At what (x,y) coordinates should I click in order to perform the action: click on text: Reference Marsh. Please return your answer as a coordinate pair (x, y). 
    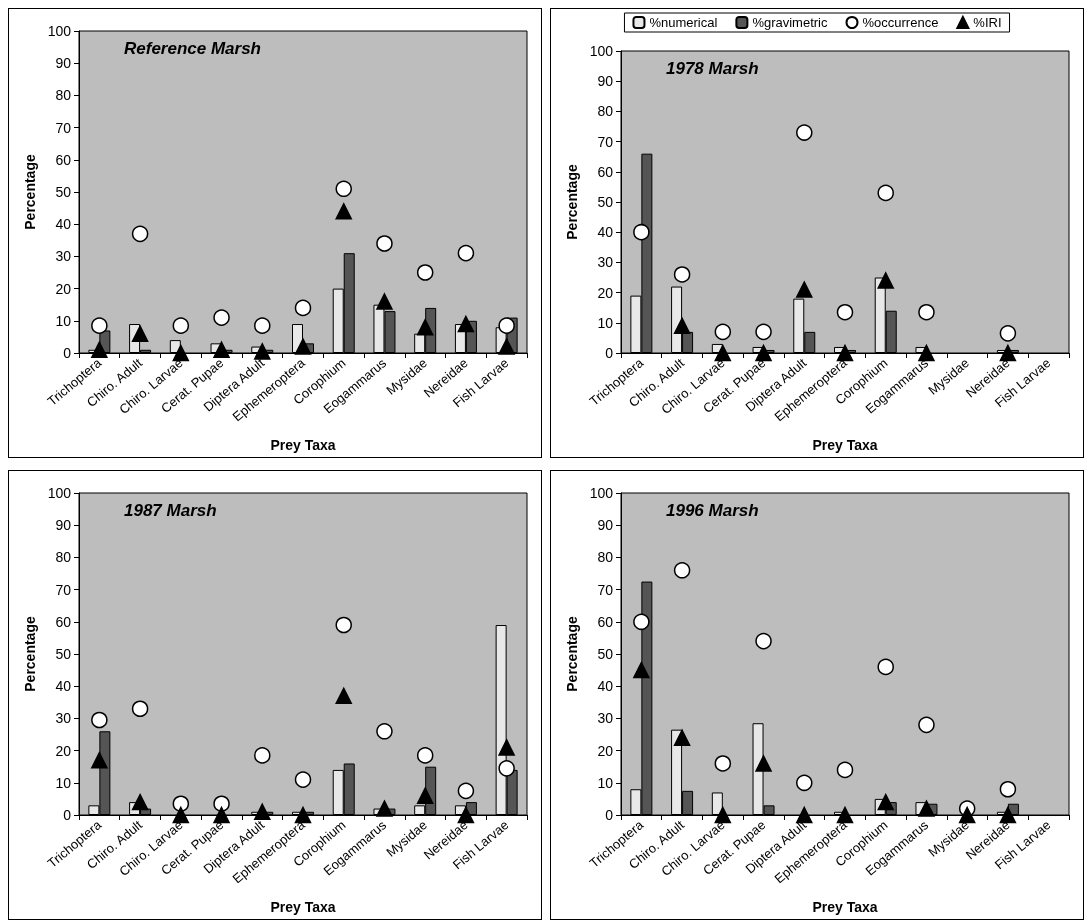
    Looking at the image, I should click on (193, 48).